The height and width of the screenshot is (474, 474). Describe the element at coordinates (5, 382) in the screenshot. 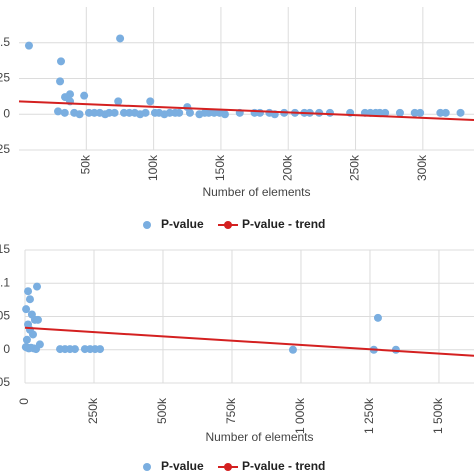

I see `y-tick-label: -0.05` at that location.